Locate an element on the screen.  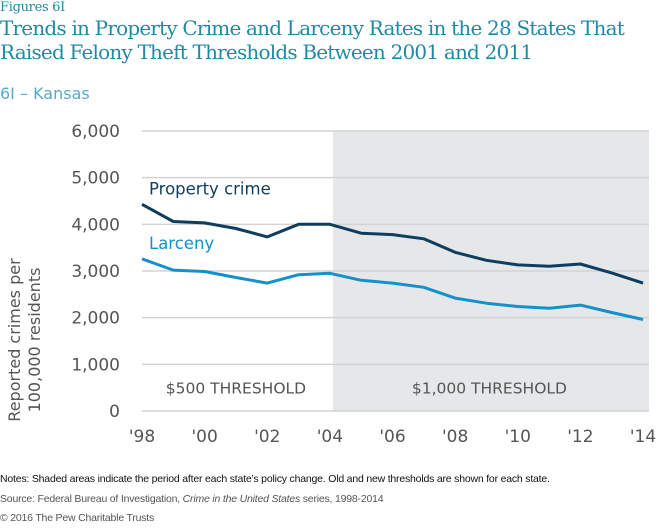
chart-subtitle: 6I – Kansas is located at coordinates (45, 93).